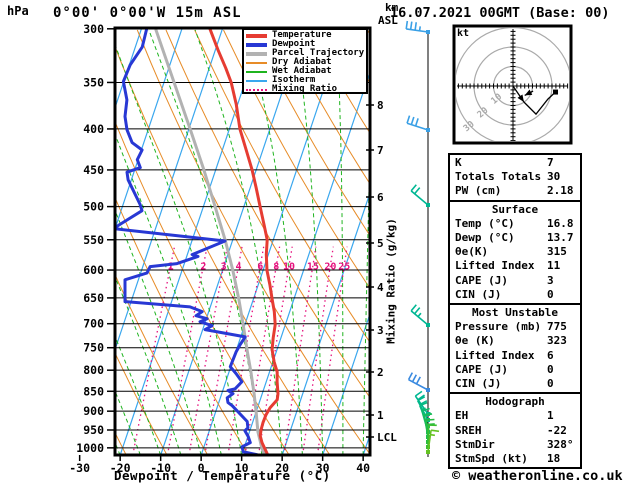 The height and width of the screenshot is (486, 629). I want to click on temperature-curve, so click(244, 241).